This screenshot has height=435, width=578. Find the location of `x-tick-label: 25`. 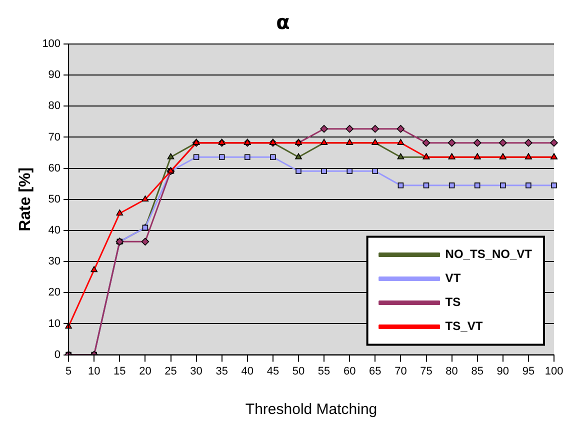

x-tick-label: 25 is located at coordinates (170, 371).